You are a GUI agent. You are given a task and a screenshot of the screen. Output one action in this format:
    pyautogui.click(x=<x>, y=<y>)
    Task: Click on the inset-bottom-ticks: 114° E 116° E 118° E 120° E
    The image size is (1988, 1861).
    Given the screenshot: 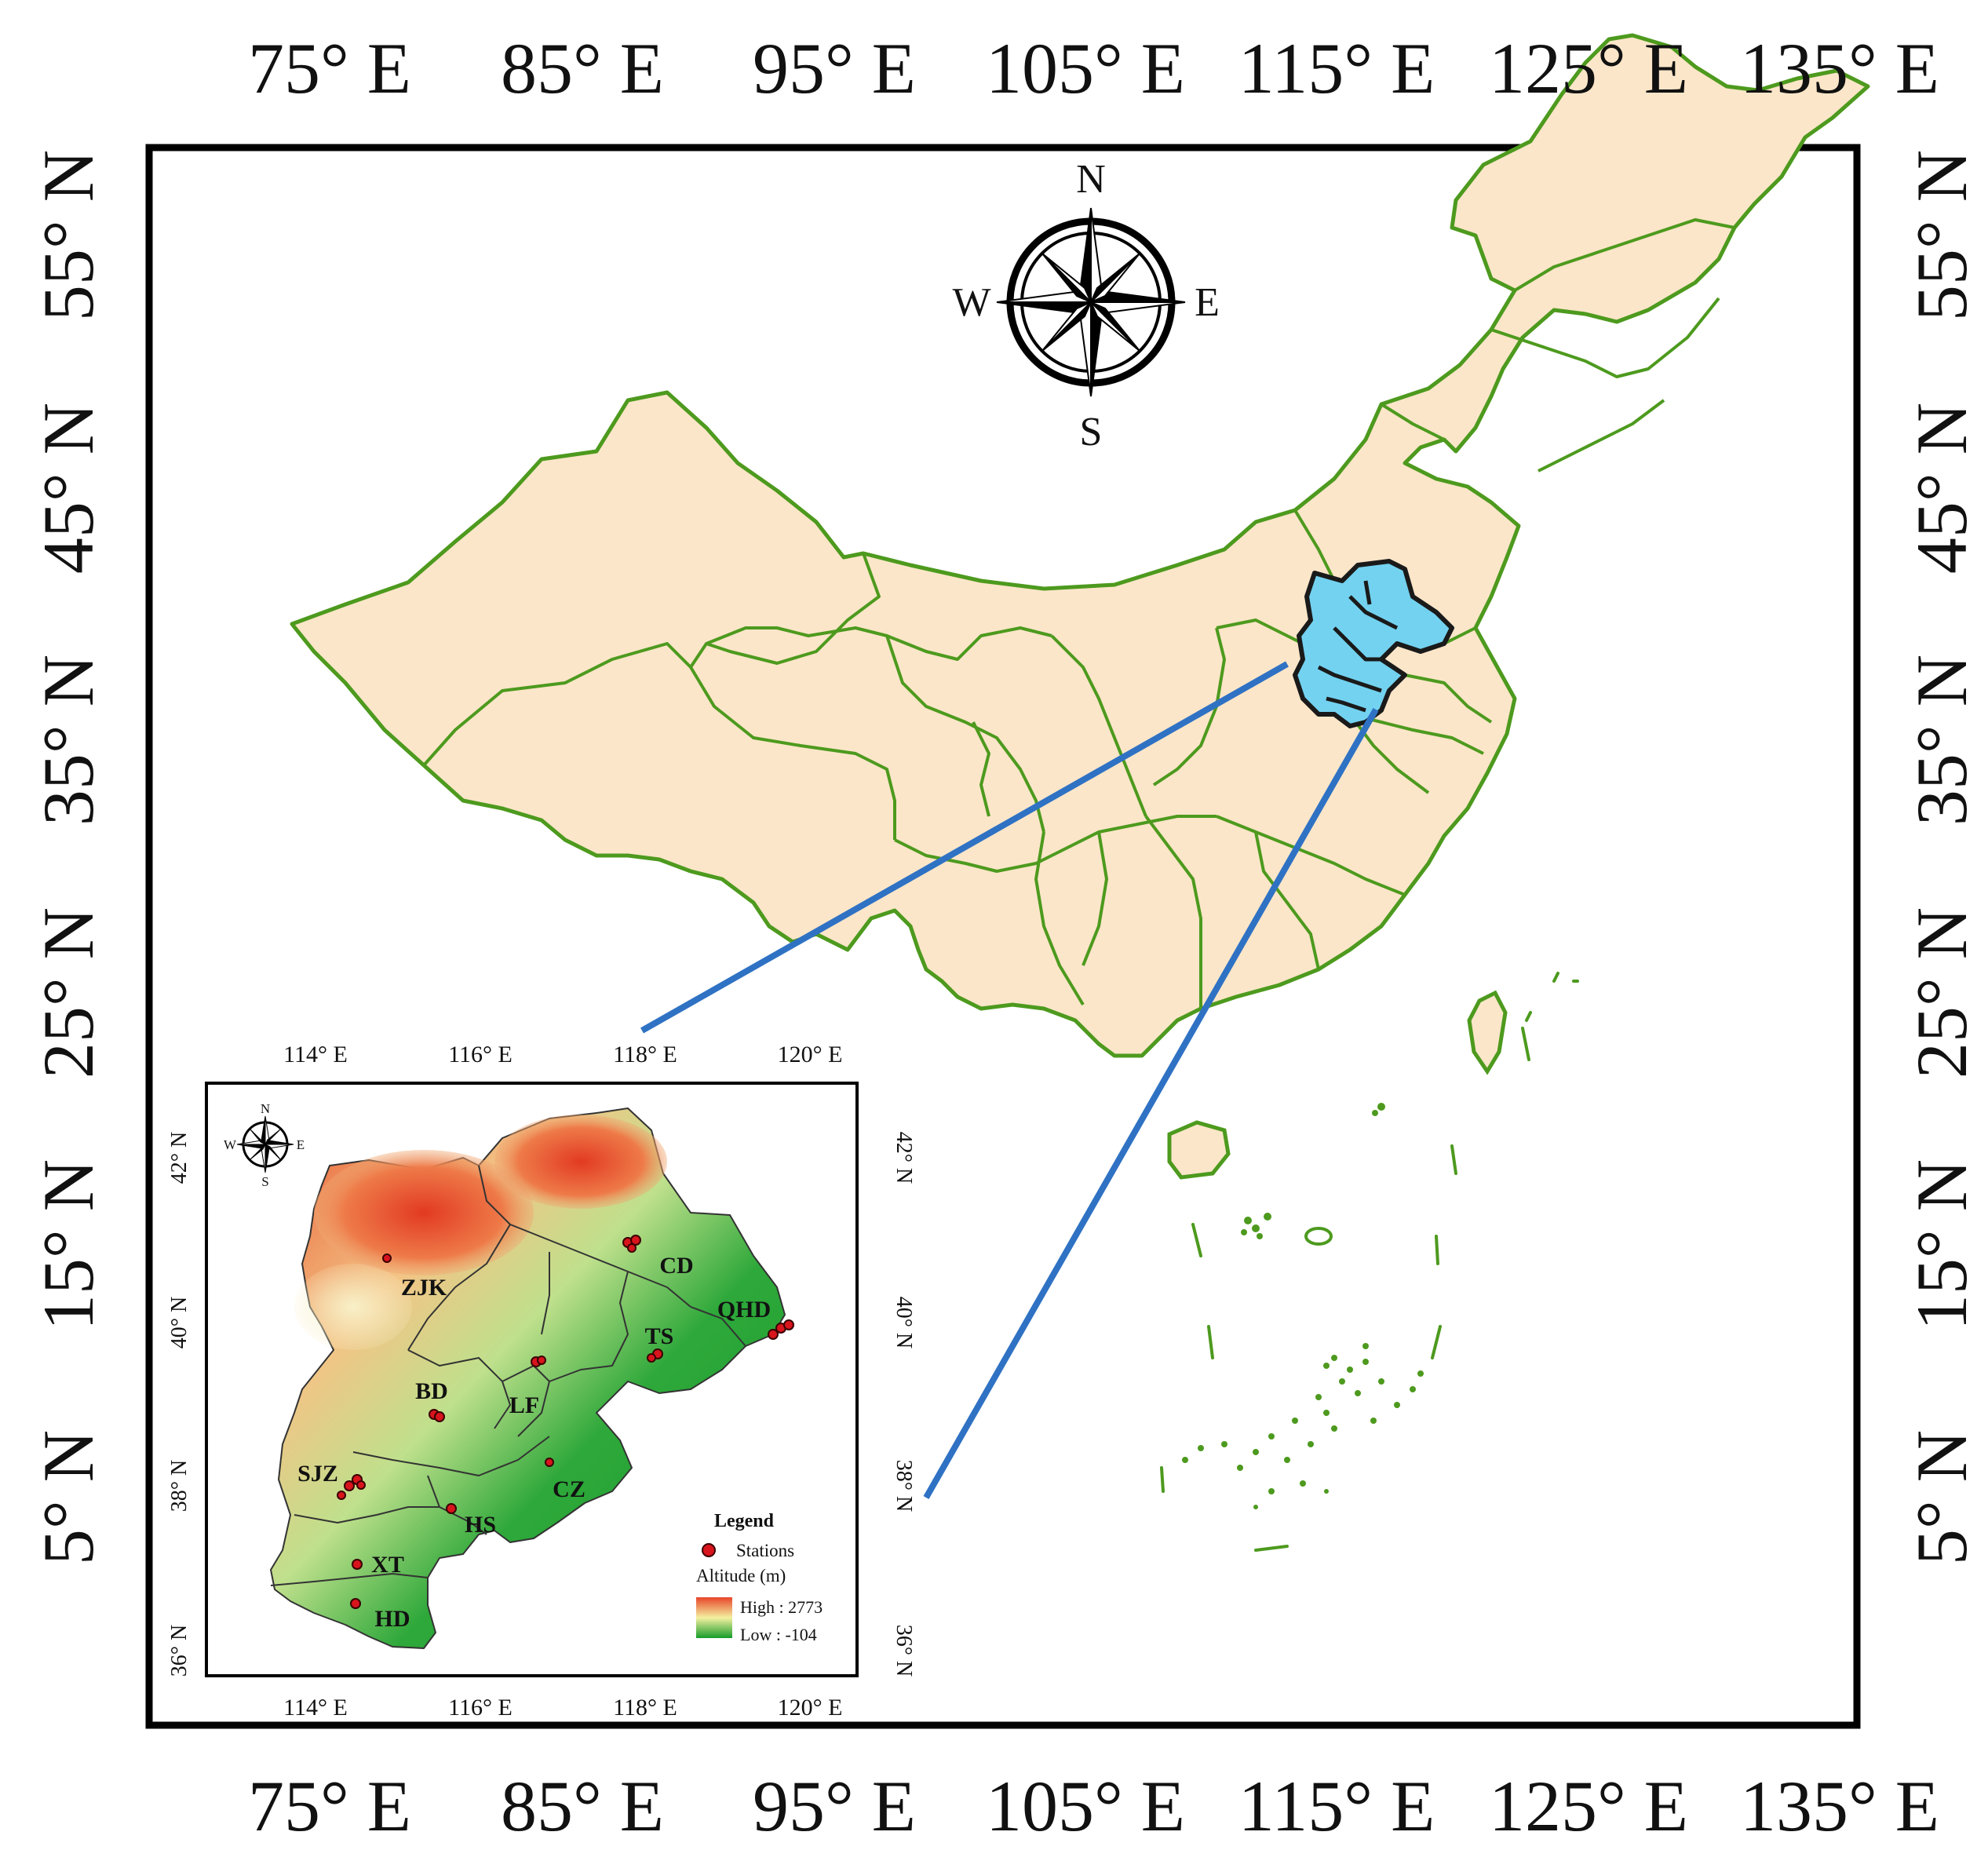 What is the action you would take?
    pyautogui.click(x=562, y=1708)
    